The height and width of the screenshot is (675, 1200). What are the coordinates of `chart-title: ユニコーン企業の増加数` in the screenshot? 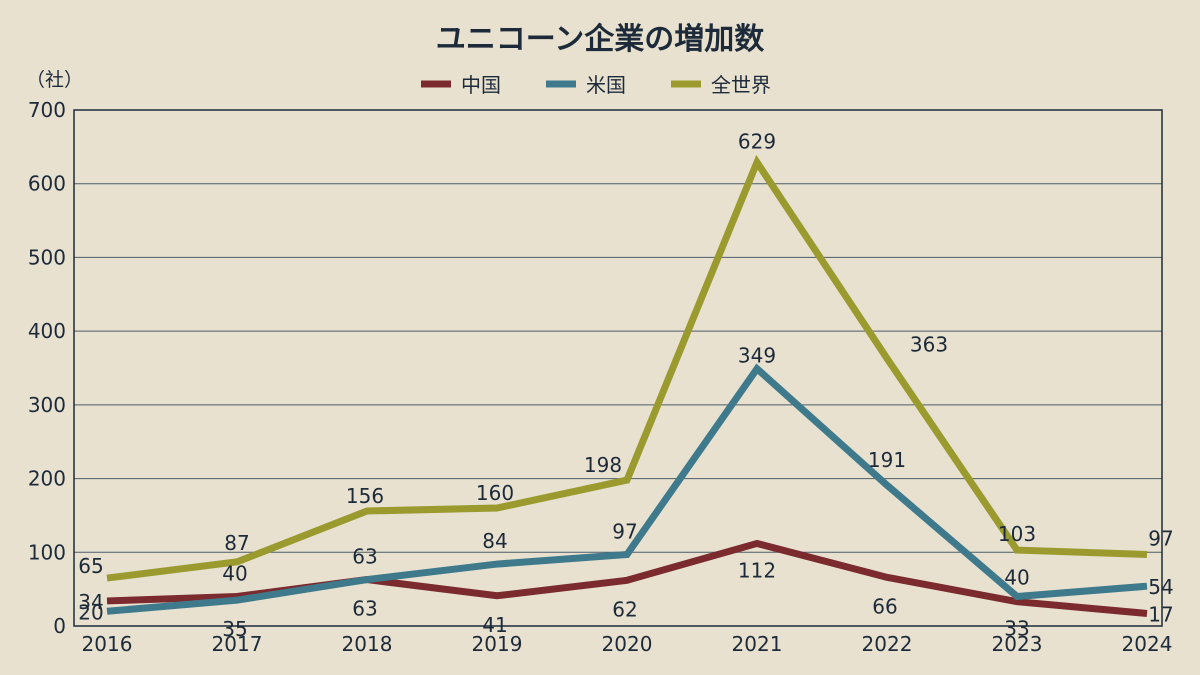 It's located at (600, 39).